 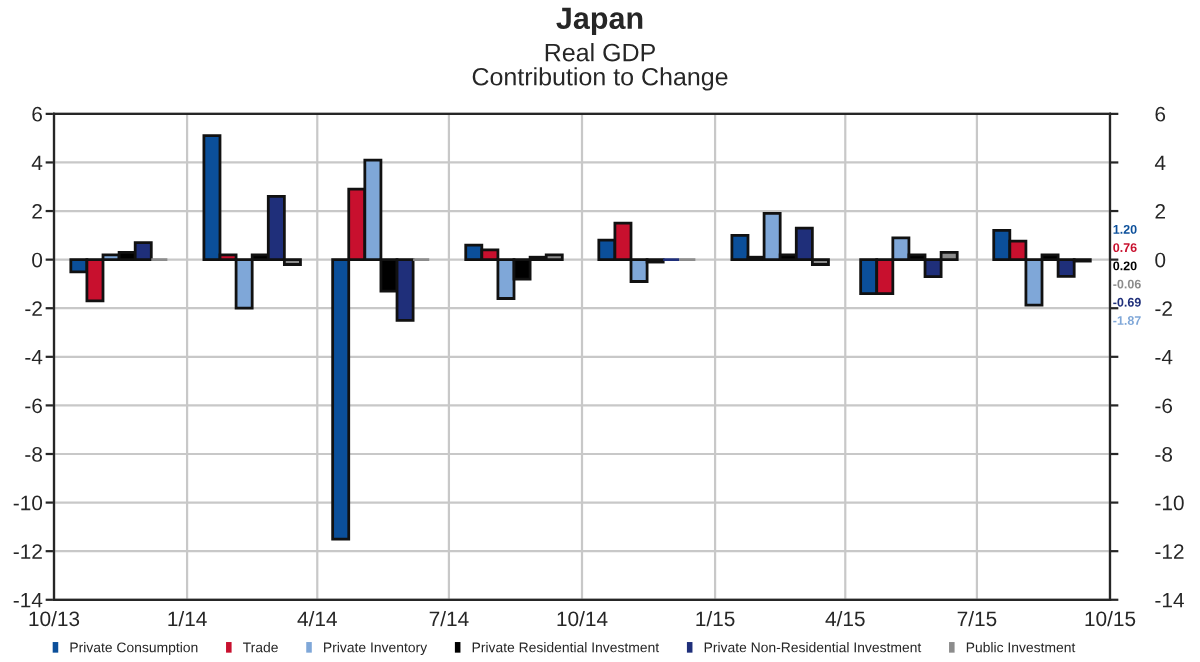 I want to click on y-tick-label: 2, so click(x=37, y=211).